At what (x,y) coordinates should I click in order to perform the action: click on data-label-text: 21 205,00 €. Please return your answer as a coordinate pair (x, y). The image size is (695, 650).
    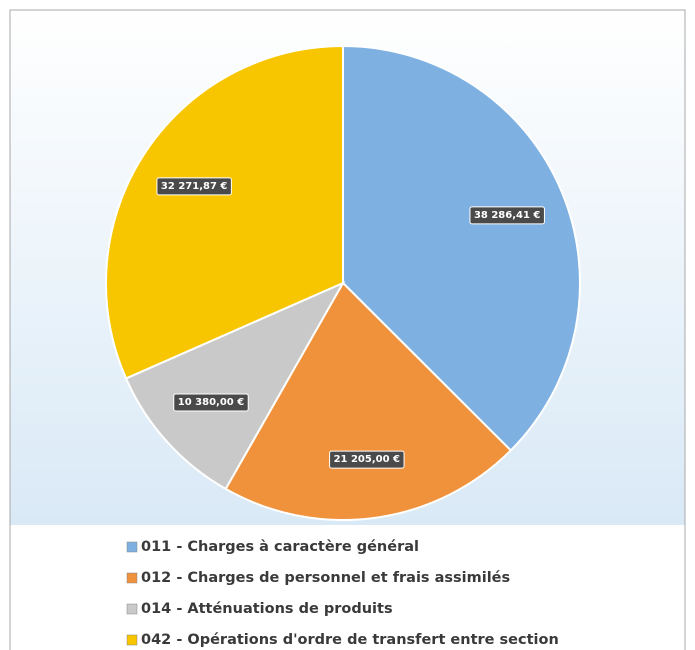
    Looking at the image, I should click on (367, 459).